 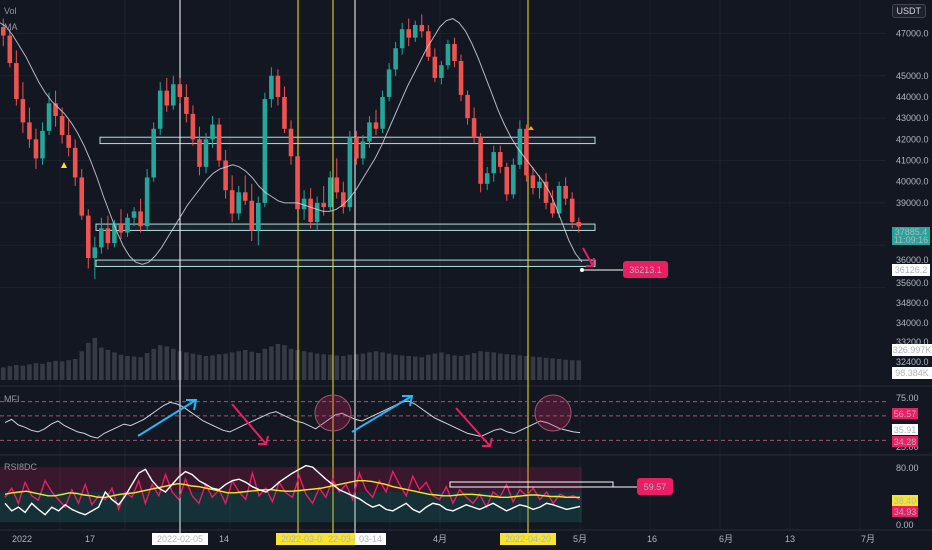 What do you see at coordinates (440, 539) in the screenshot?
I see `x-tick-label: 4月` at bounding box center [440, 539].